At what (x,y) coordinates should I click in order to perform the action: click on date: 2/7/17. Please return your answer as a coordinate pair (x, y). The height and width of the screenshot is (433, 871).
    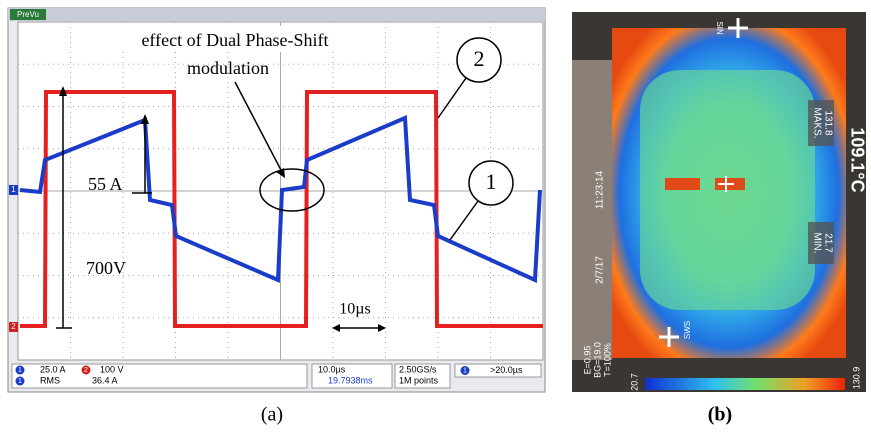
    Looking at the image, I should click on (600, 270).